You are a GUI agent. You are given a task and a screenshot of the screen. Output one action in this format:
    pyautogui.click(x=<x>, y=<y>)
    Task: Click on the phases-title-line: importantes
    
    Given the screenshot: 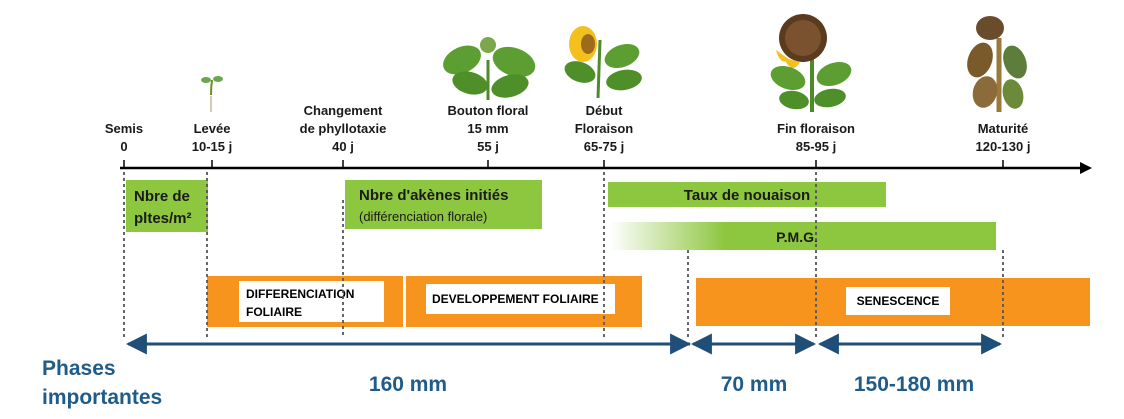 What is the action you would take?
    pyautogui.click(x=102, y=397)
    